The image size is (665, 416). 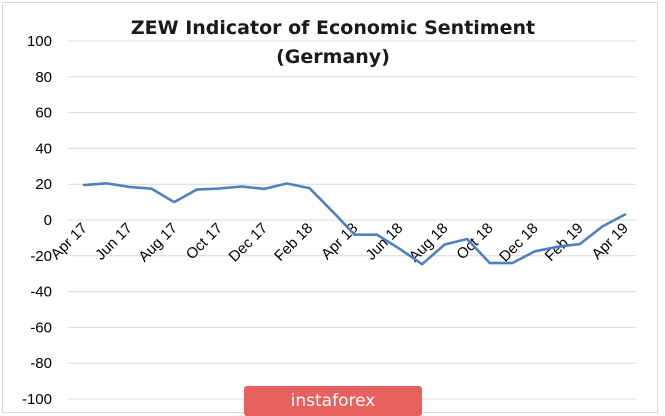 What do you see at coordinates (39, 41) in the screenshot?
I see `y-tick-label: 100` at bounding box center [39, 41].